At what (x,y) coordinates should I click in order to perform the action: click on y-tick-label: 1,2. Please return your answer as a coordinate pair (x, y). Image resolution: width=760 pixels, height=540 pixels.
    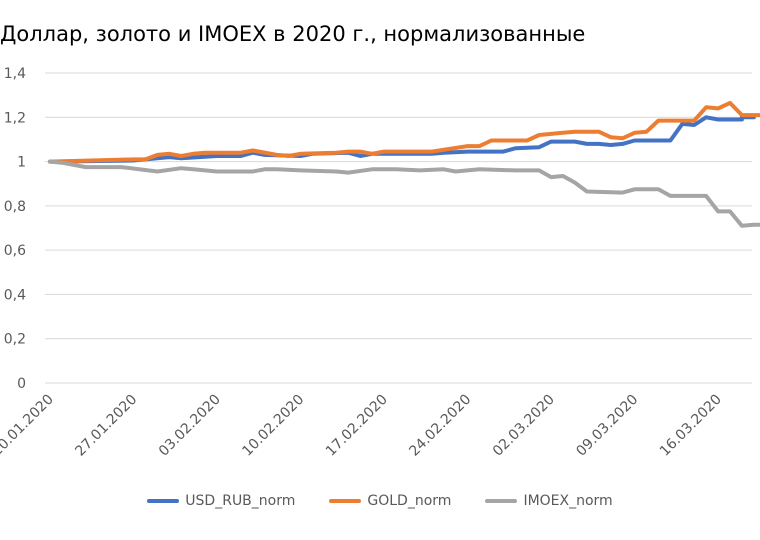
    Looking at the image, I should click on (15, 118).